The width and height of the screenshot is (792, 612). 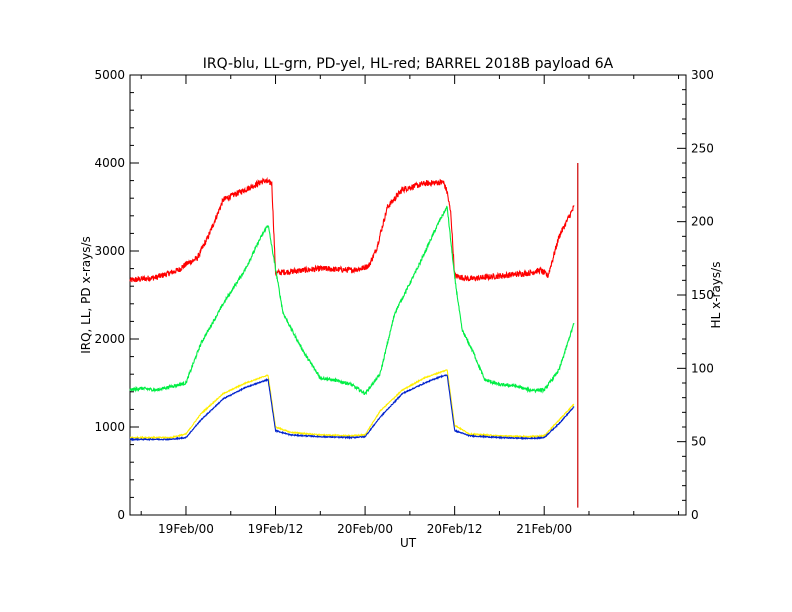 What do you see at coordinates (109, 163) in the screenshot?
I see `y-tick-left-label: 4000` at bounding box center [109, 163].